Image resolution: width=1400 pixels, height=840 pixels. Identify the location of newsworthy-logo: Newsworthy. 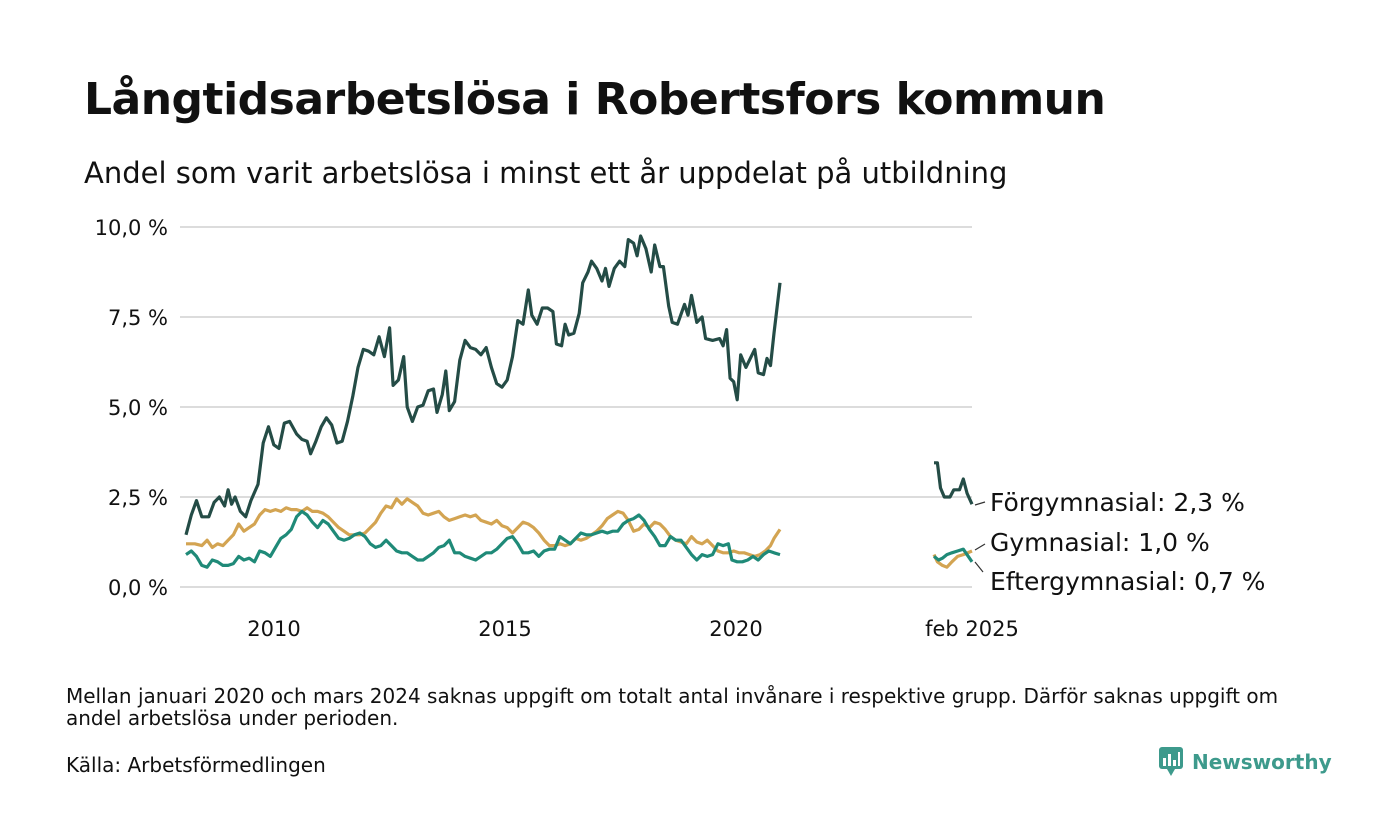
(1245, 762).